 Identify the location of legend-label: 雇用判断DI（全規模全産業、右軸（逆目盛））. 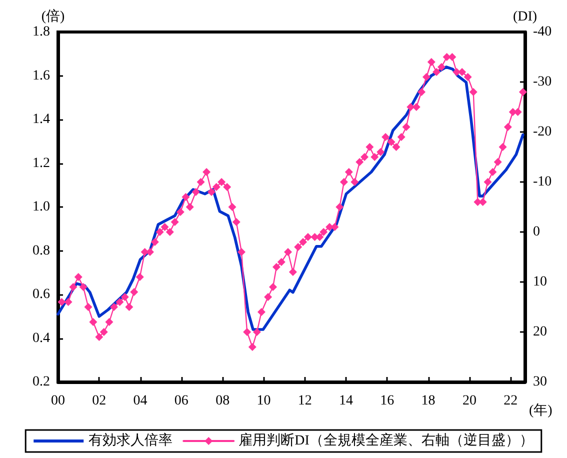
(386, 440).